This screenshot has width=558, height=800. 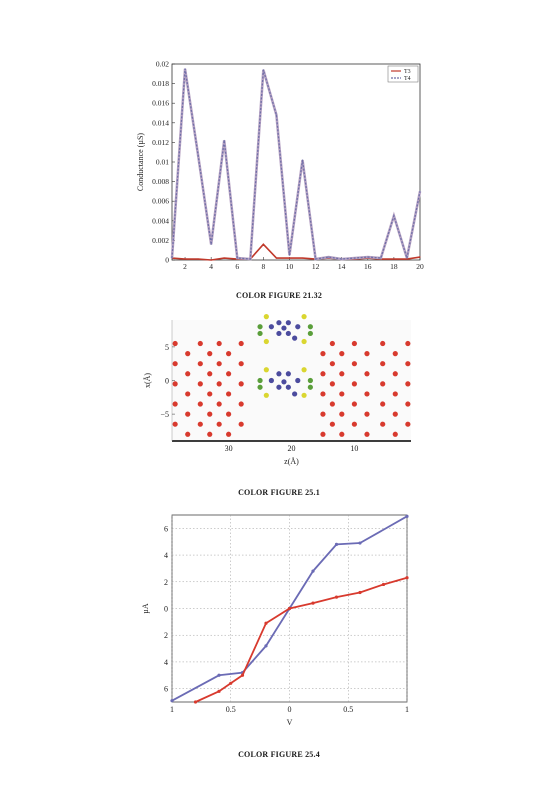 What do you see at coordinates (160, 240) in the screenshot?
I see `y-tick-label: 0.002` at bounding box center [160, 240].